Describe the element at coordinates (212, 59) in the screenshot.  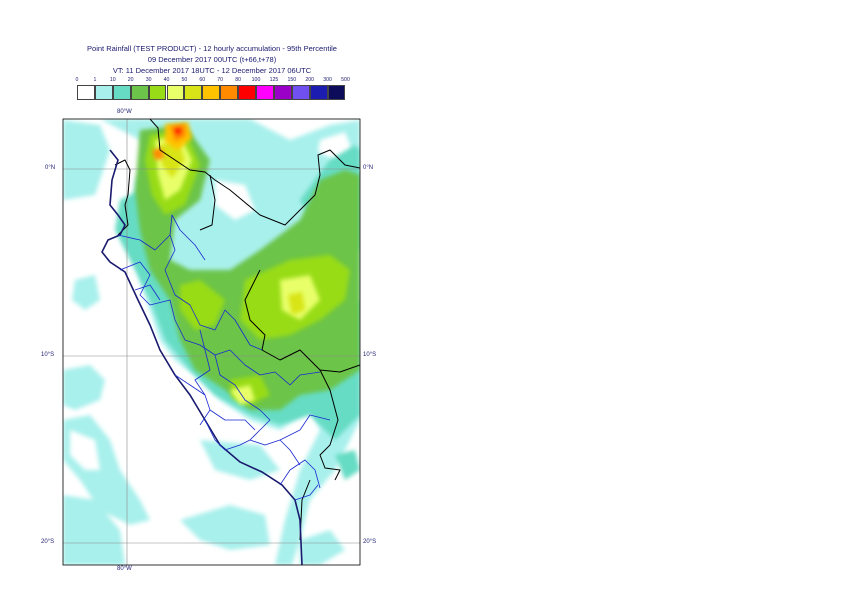
I see `title-line-2: 09 December 2017 00UTC (t+66,t+78)` at that location.